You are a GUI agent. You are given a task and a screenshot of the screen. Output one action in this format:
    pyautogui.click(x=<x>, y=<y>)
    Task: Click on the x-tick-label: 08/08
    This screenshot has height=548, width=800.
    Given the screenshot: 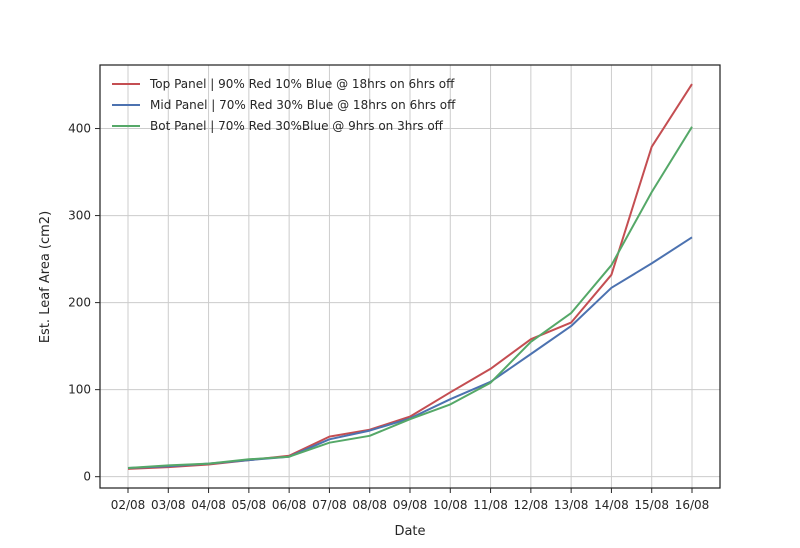 What is the action you would take?
    pyautogui.click(x=369, y=505)
    